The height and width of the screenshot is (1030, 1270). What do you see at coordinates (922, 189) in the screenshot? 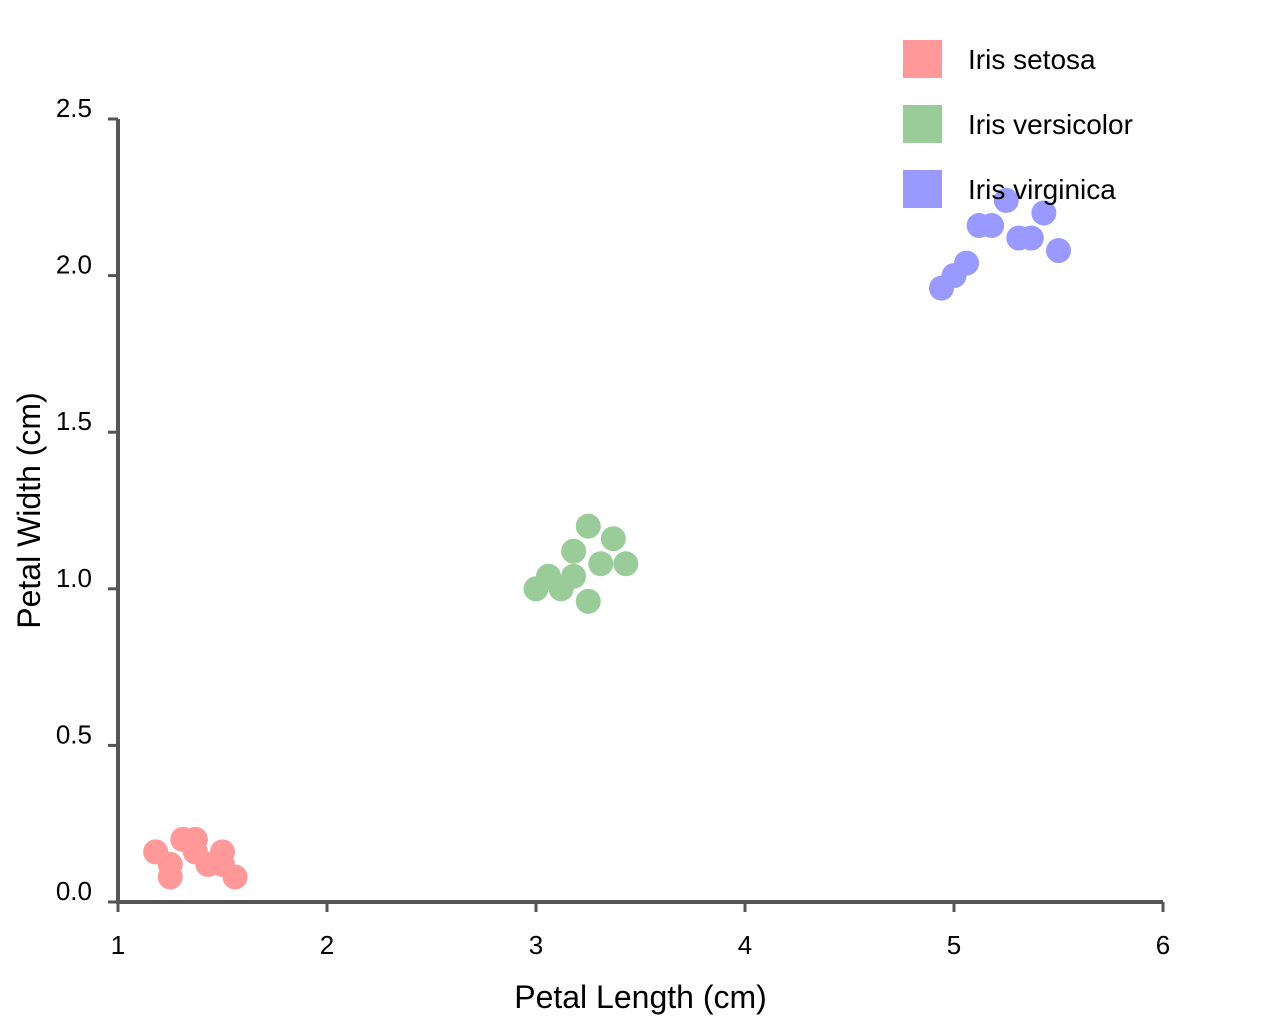
I see `legend-swatch-iris-virginica` at bounding box center [922, 189].